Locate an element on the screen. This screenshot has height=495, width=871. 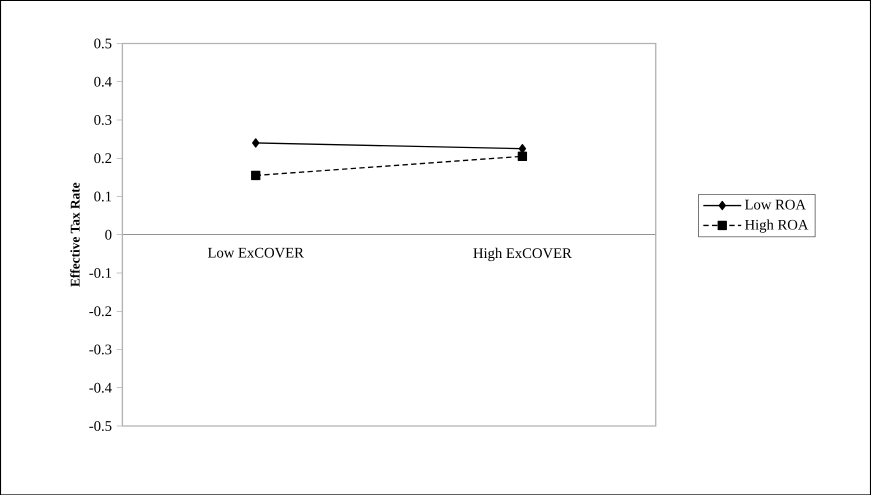
y-axis-title: Effective Tax Rate is located at coordinates (75, 234).